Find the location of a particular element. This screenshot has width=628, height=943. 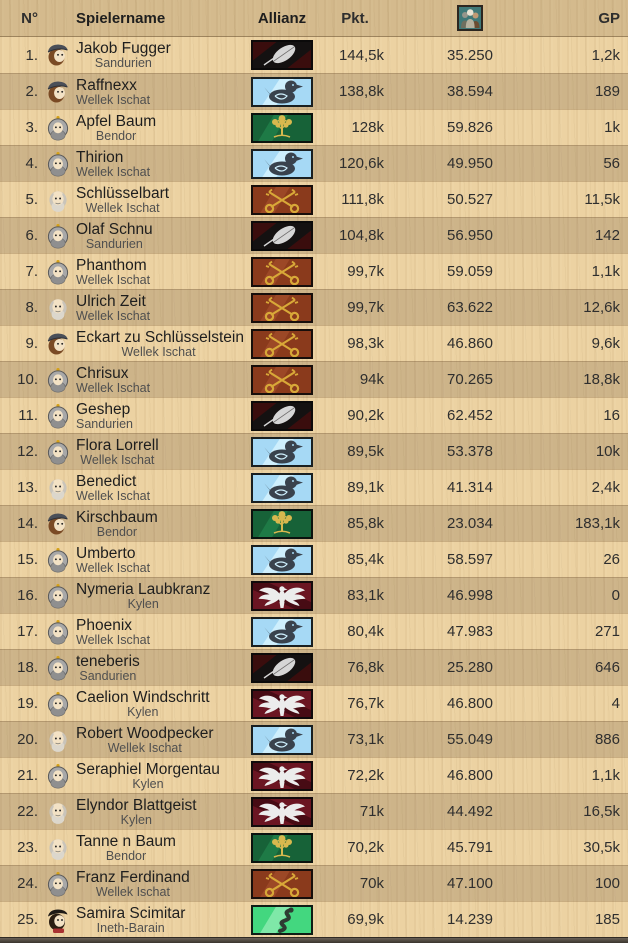

player-name: Chrisux is located at coordinates (102, 373).